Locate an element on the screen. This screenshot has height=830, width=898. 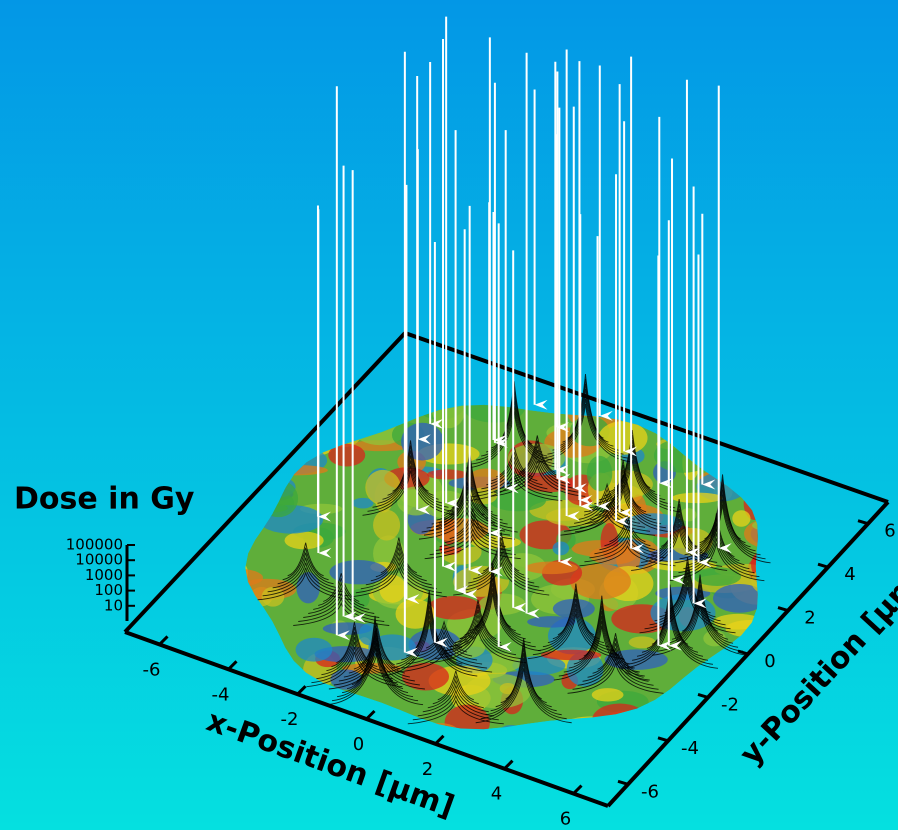
y-tick-label: 0 is located at coordinates (769, 661).